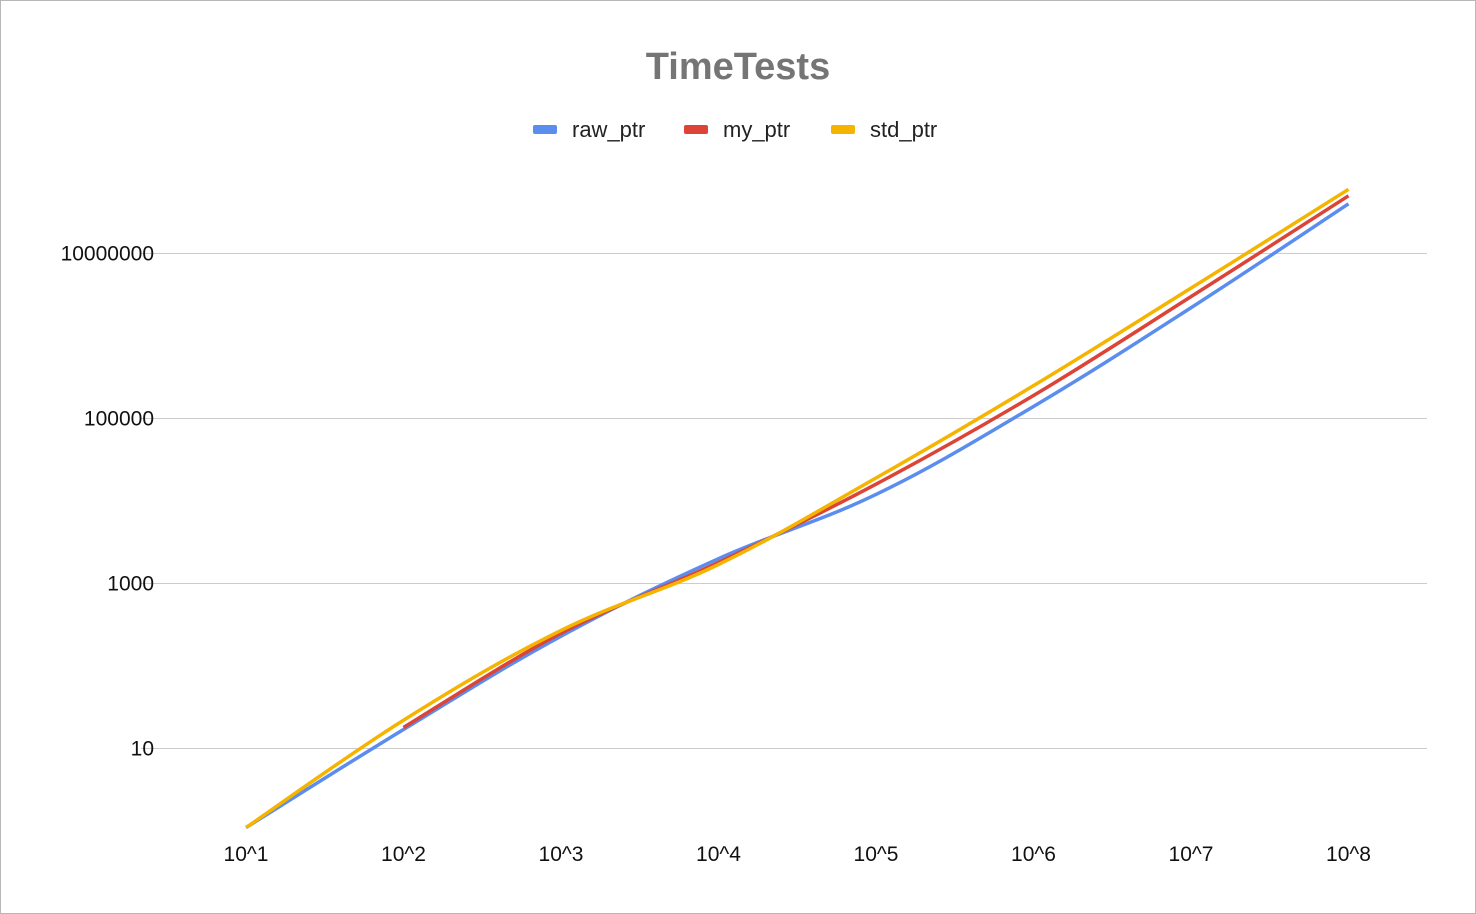 The image size is (1476, 914). What do you see at coordinates (608, 129) in the screenshot?
I see `legend-label: raw_ptr` at bounding box center [608, 129].